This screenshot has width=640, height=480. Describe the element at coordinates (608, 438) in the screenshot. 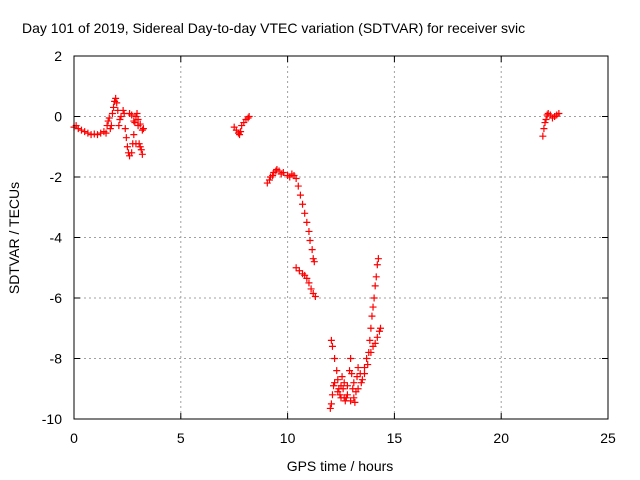

I see `x-tick-label: 25` at that location.